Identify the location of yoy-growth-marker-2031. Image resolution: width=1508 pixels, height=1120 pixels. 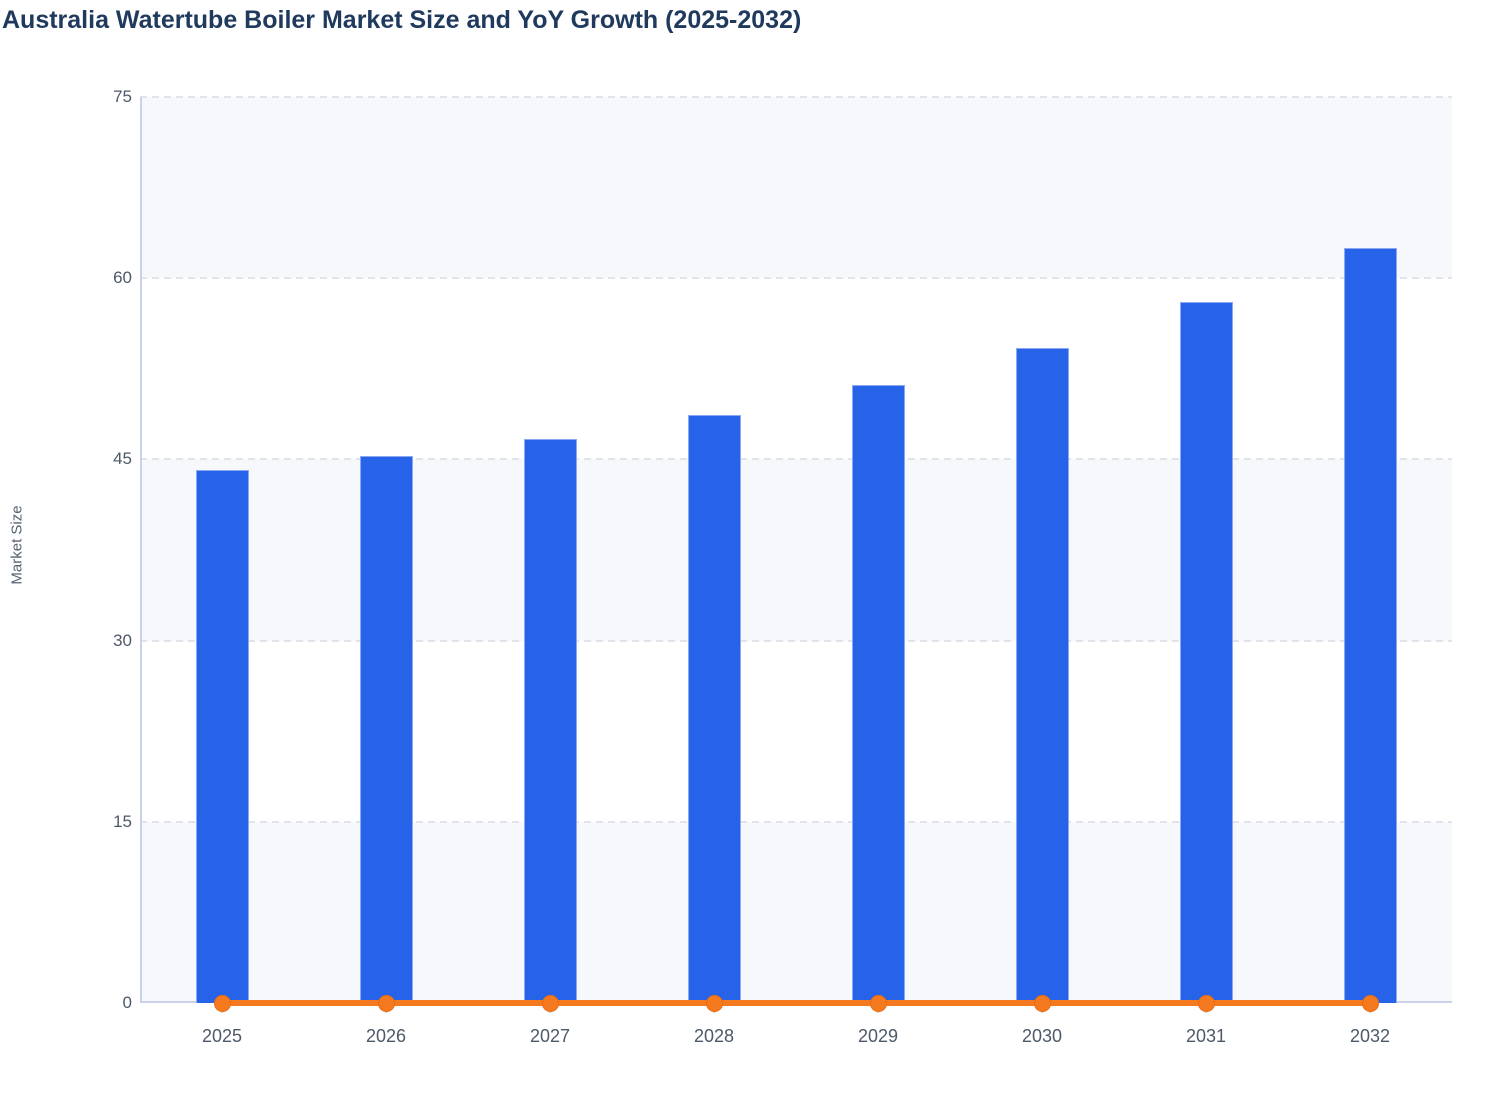
(1206, 1003).